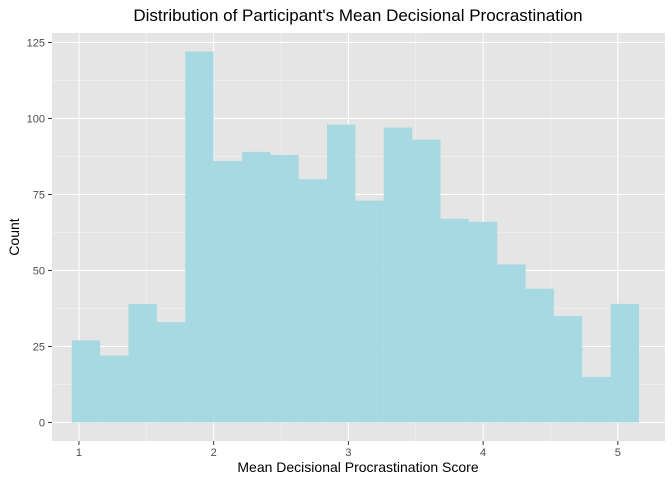 This screenshot has height=480, width=672. Describe the element at coordinates (36, 119) in the screenshot. I see `y-tick-label: 100` at that location.